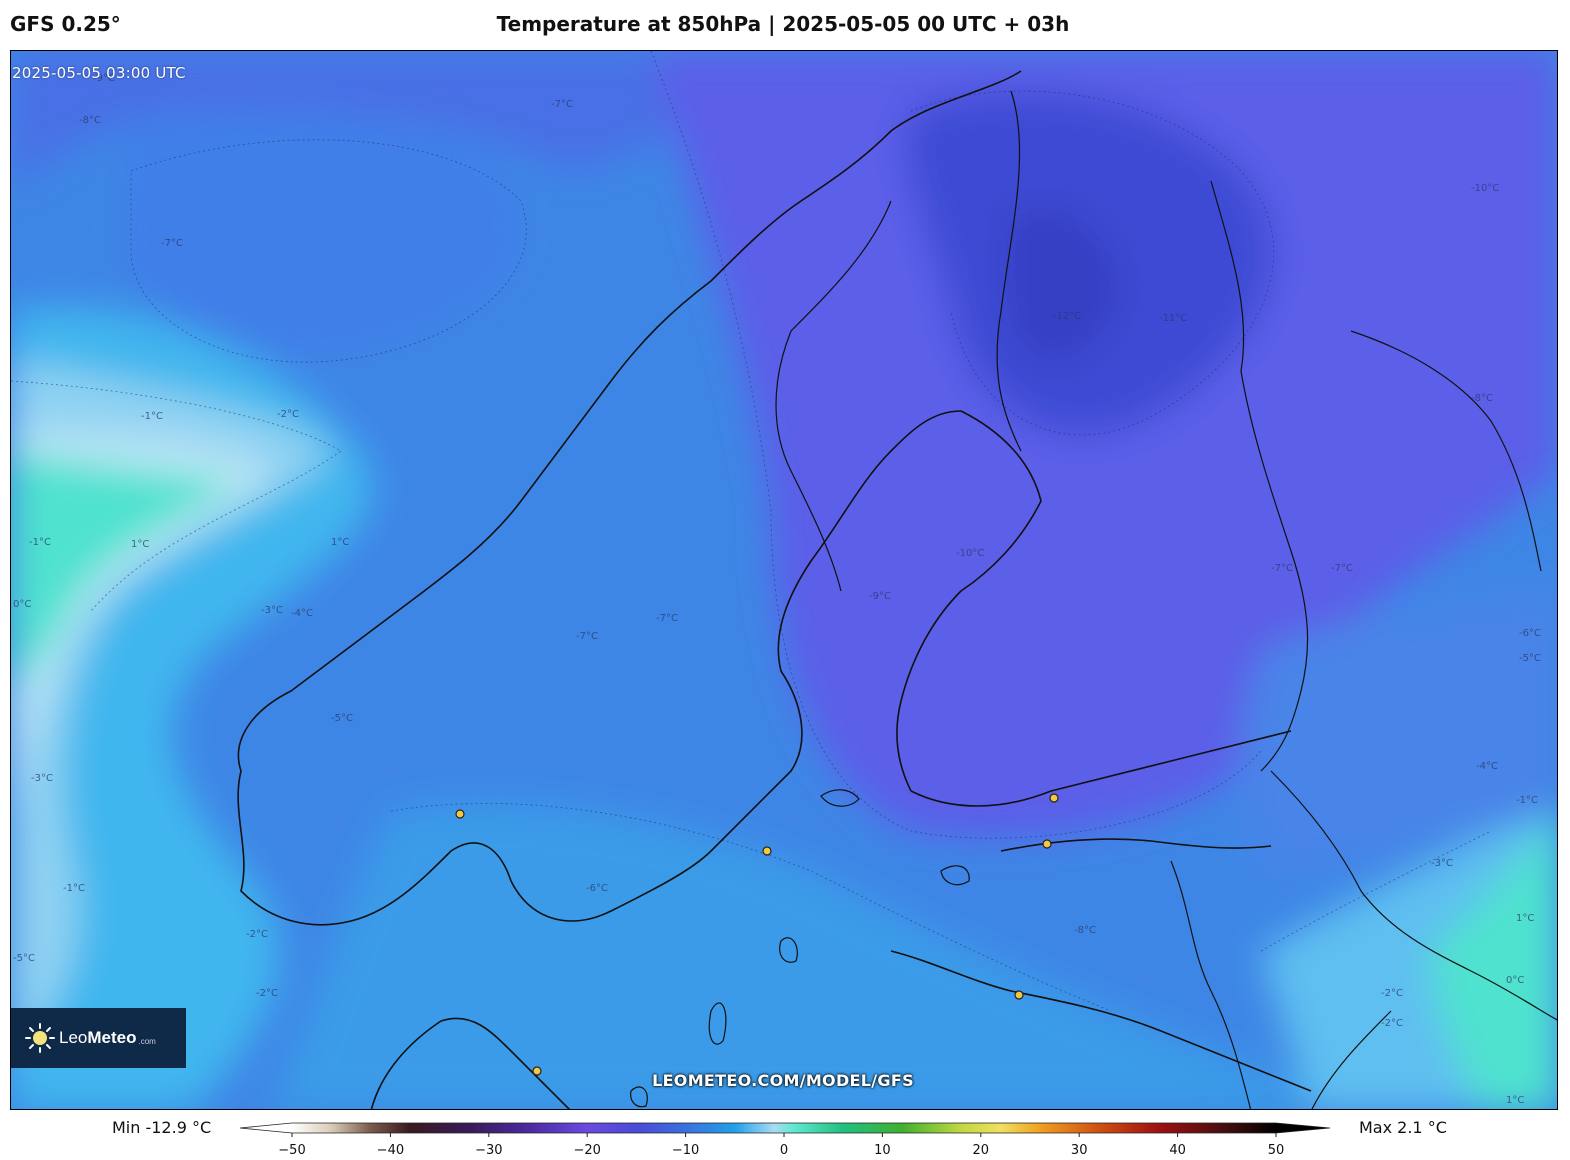 The height and width of the screenshot is (1160, 1570). I want to click on islands, so click(800, 948).